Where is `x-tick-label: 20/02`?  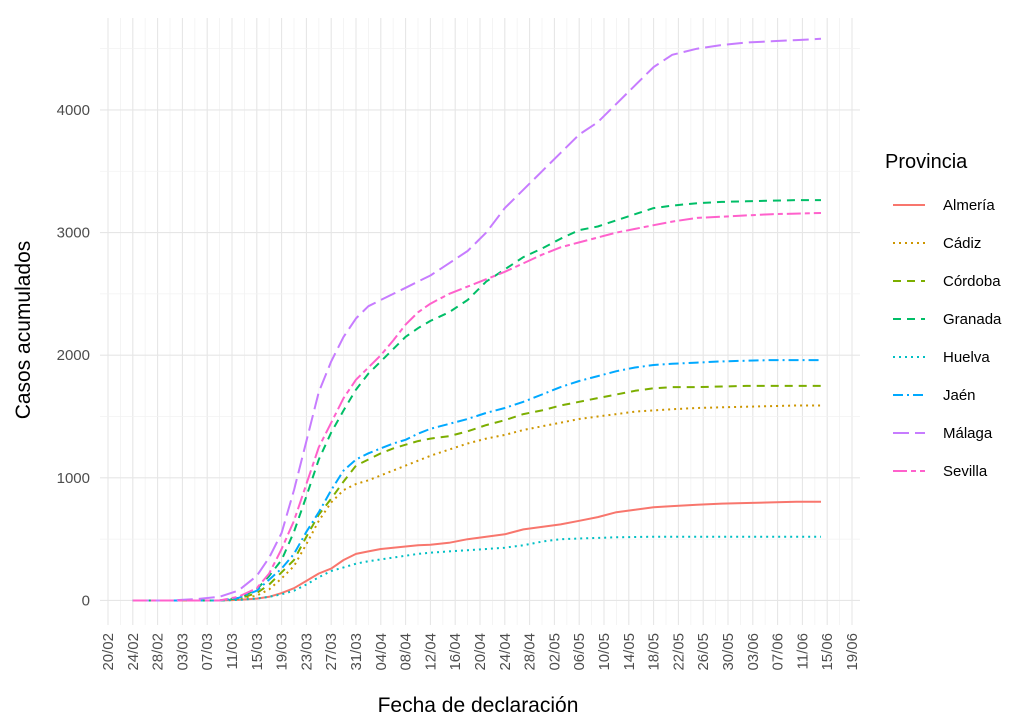
x-tick-label: 20/02 is located at coordinates (108, 652).